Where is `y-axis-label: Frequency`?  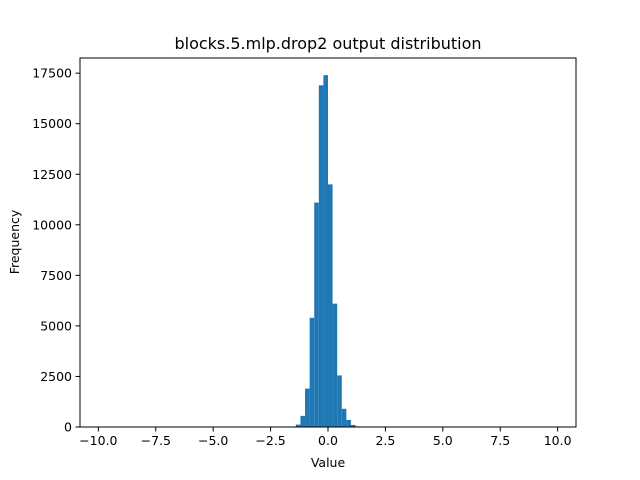 y-axis-label: Frequency is located at coordinates (14, 241).